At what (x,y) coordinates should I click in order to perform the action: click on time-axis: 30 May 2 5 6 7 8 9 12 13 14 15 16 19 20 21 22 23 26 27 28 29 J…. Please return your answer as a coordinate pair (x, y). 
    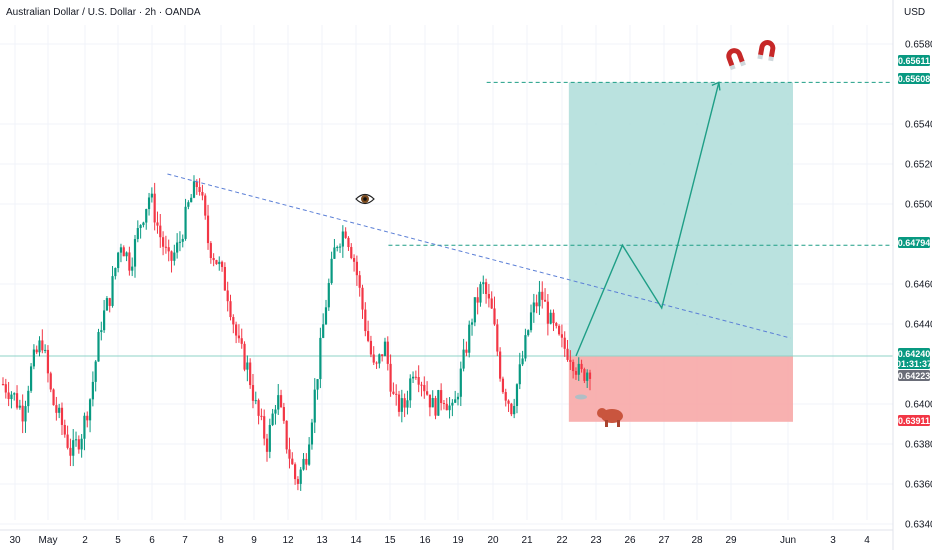
    Looking at the image, I should click on (446, 537).